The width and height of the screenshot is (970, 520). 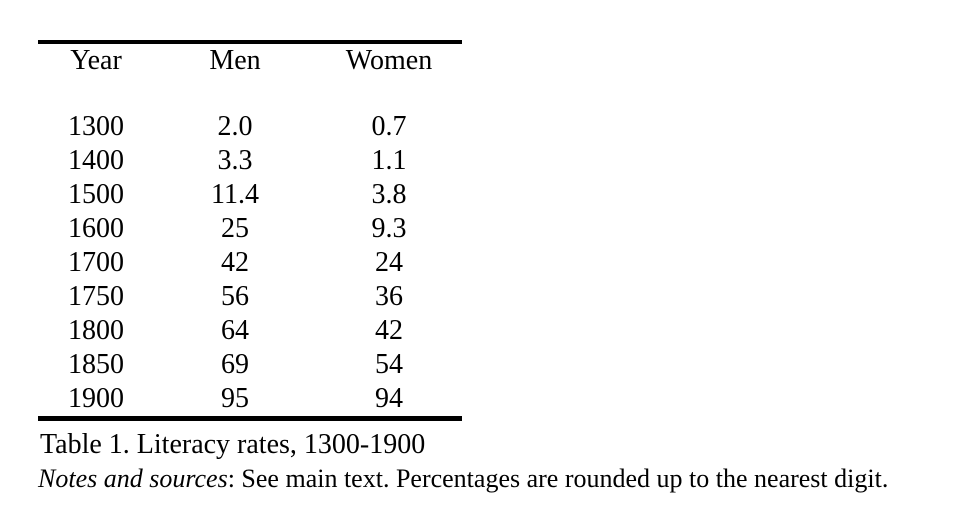 I want to click on table-cell-men: 25, so click(x=235, y=228).